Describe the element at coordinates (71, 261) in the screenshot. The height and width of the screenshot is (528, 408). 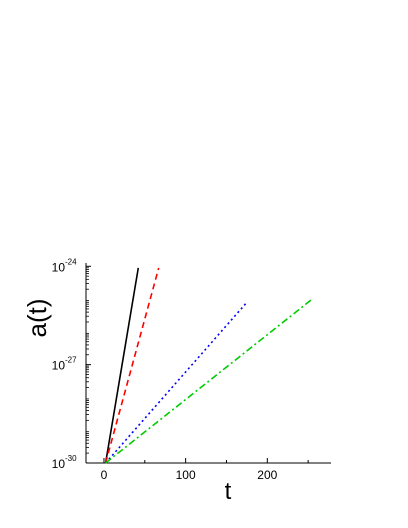
I see `y-tick-label-exponent: -24` at that location.